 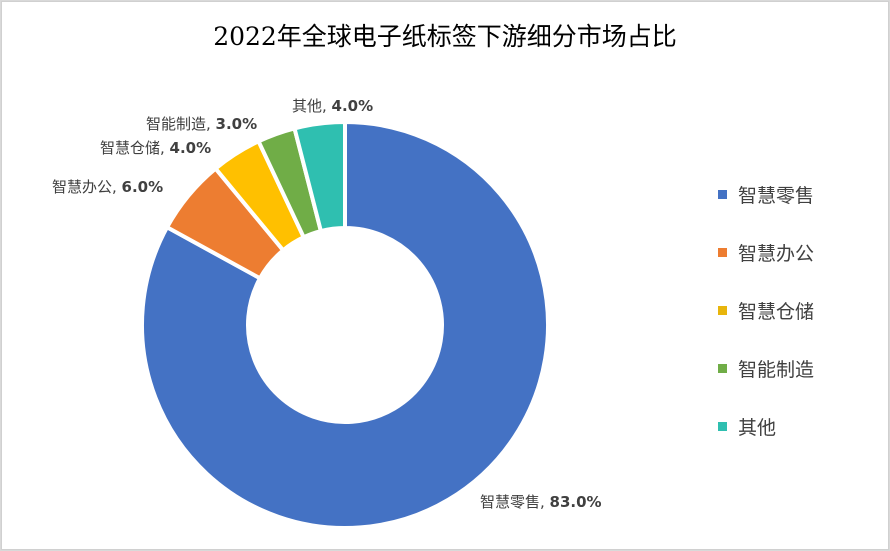 What do you see at coordinates (142, 187) in the screenshot?
I see `label-value: 6.0%` at bounding box center [142, 187].